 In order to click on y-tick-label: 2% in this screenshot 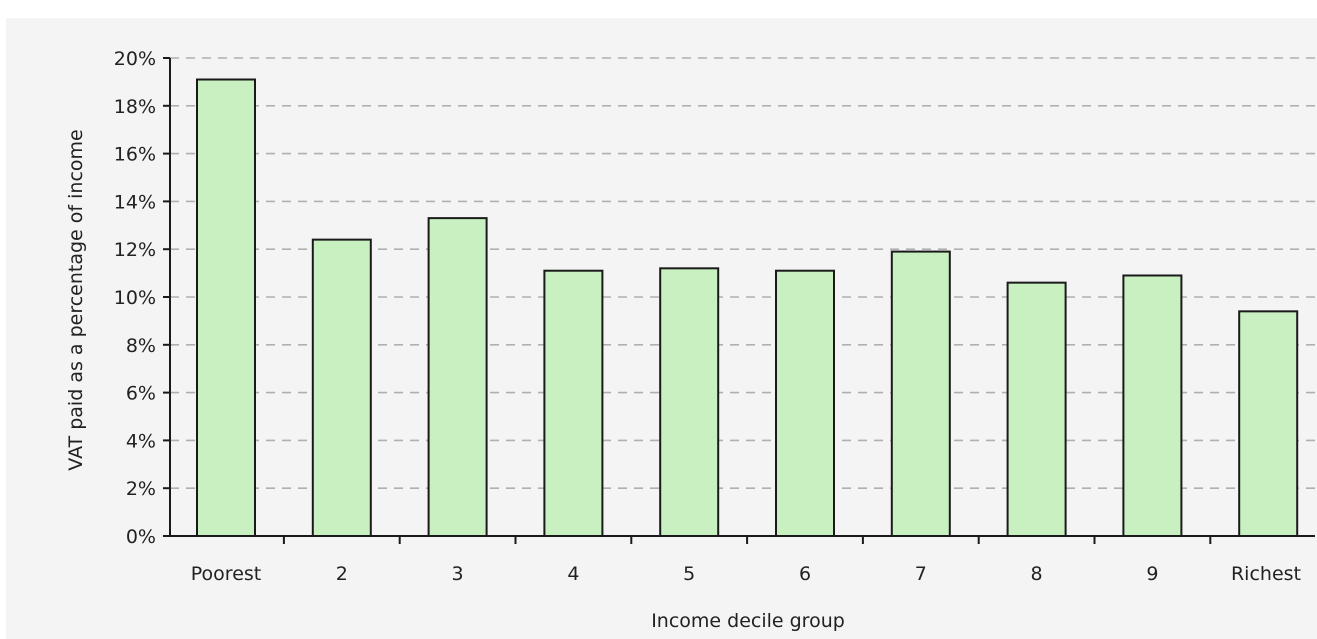, I will do `click(141, 489)`.